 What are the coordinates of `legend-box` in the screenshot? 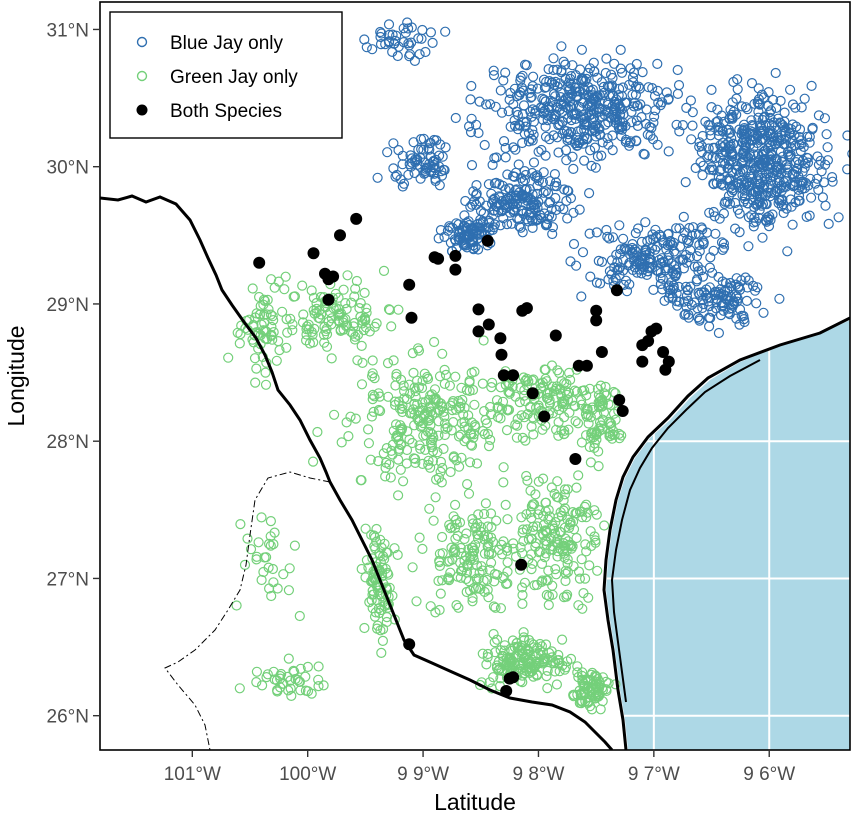 It's located at (226, 75).